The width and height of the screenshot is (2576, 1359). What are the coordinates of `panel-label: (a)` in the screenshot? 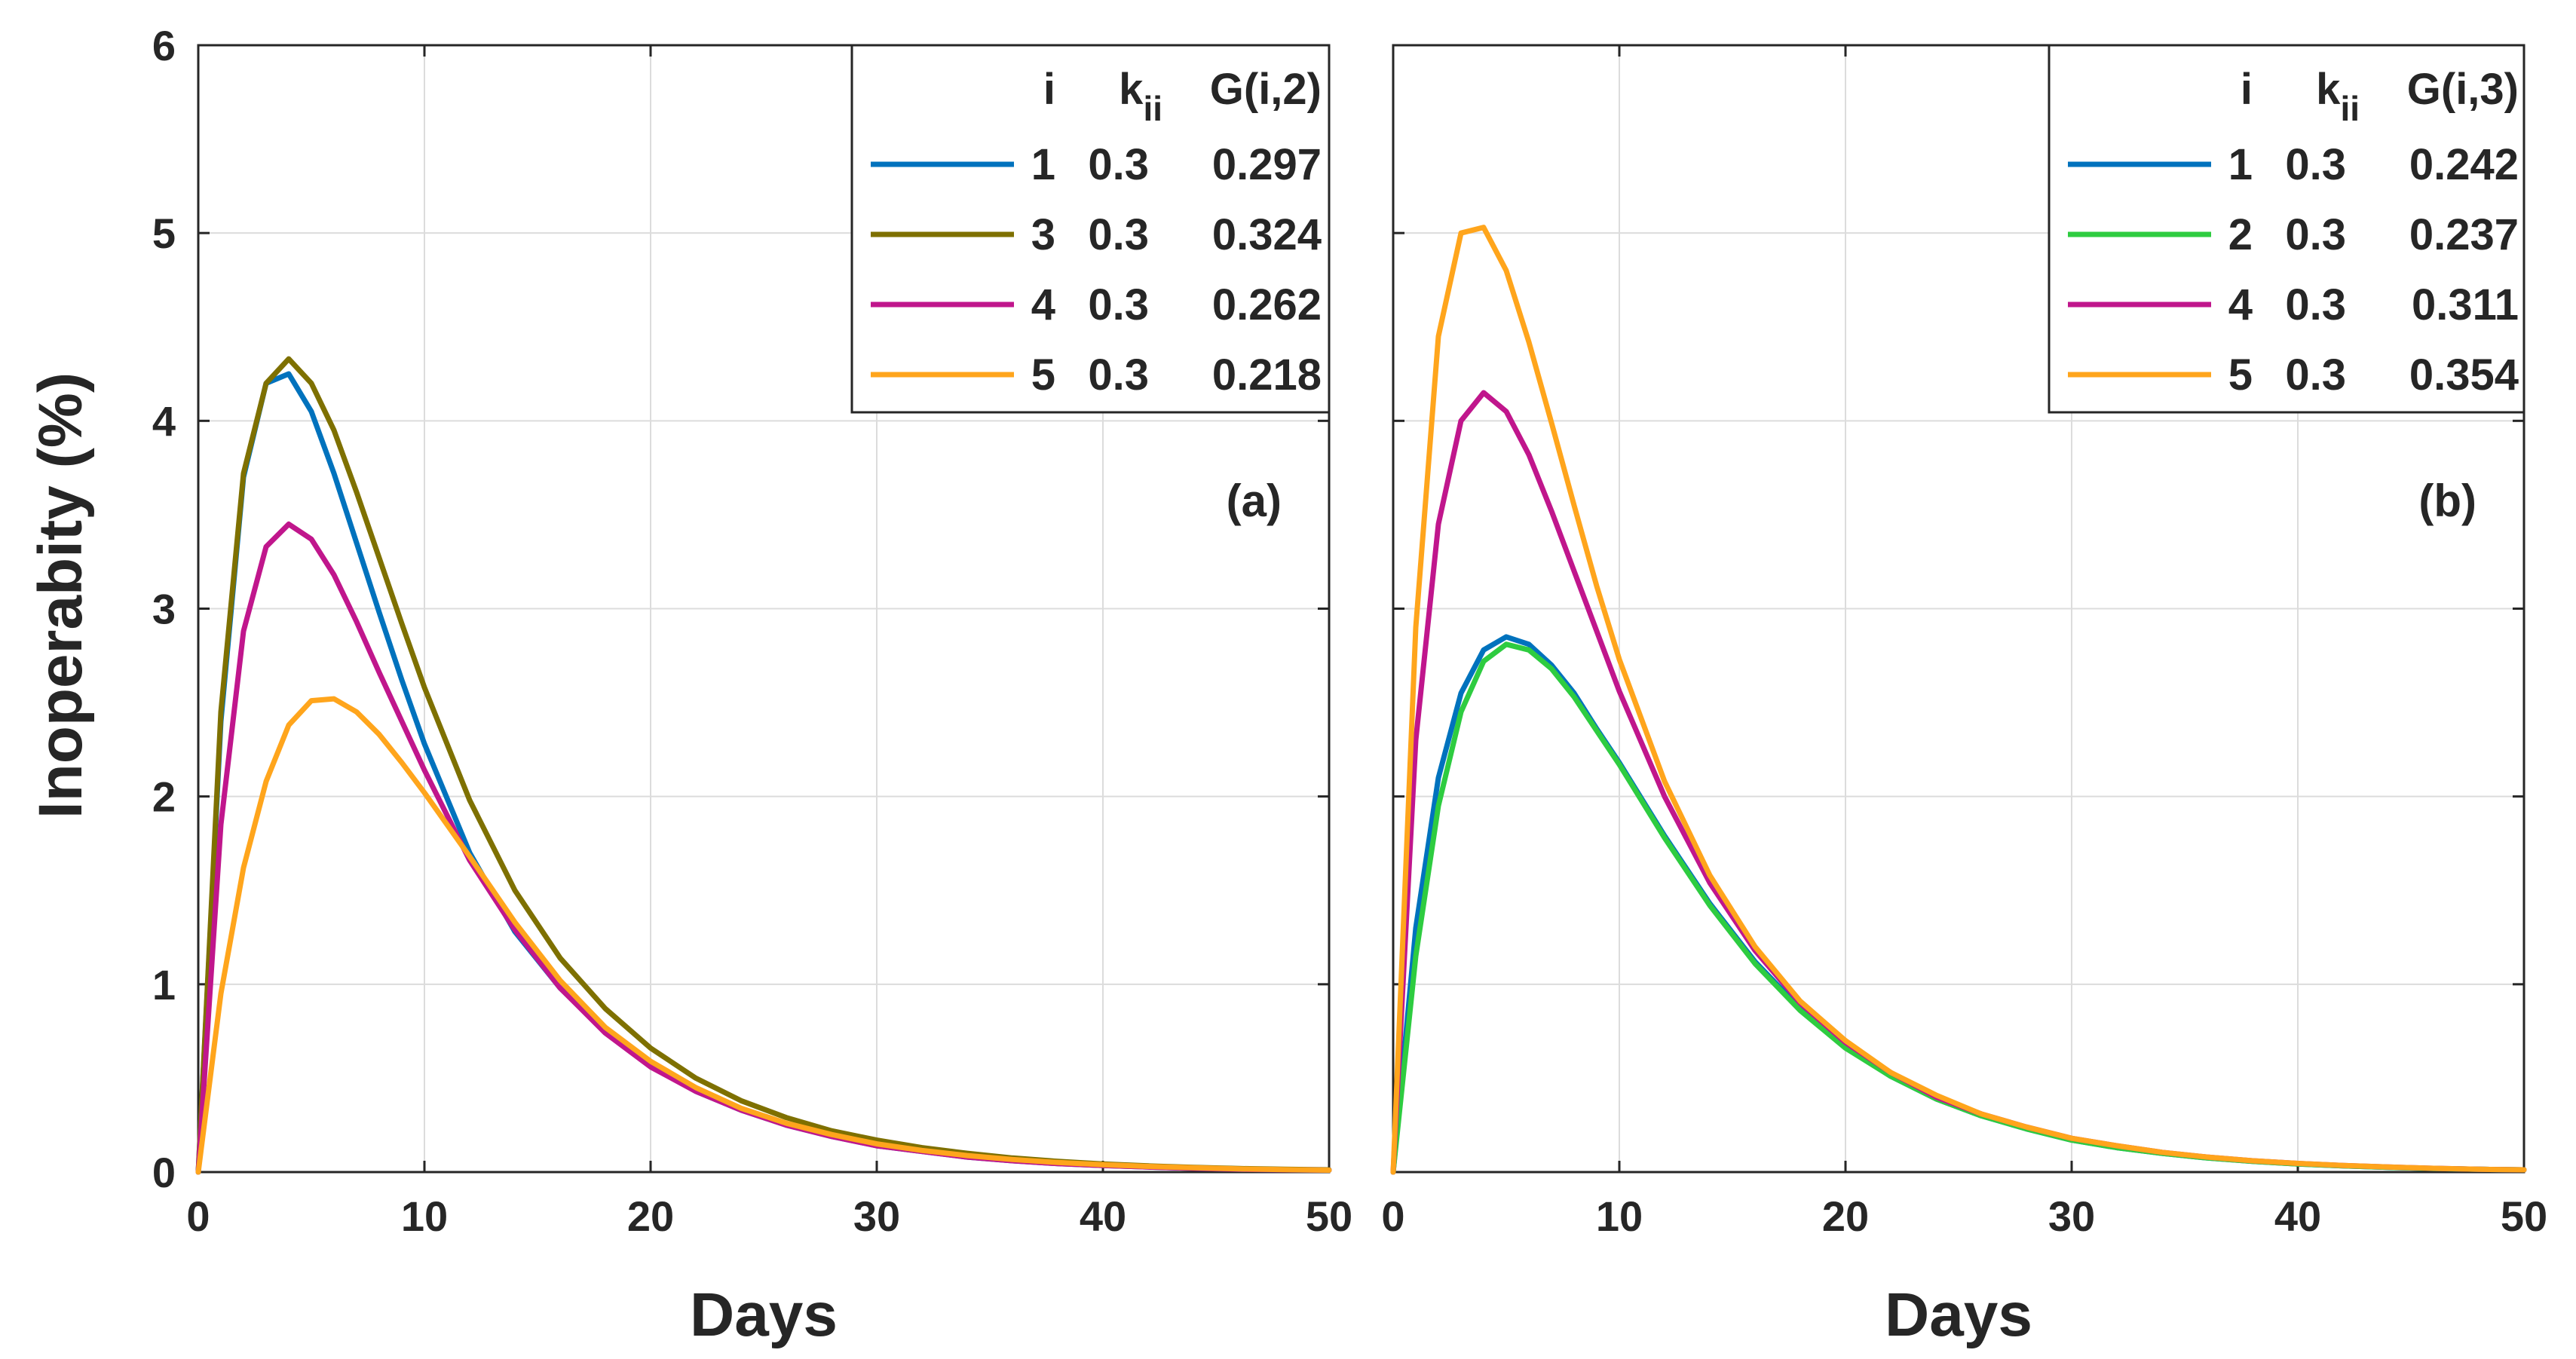 It's located at (1254, 501).